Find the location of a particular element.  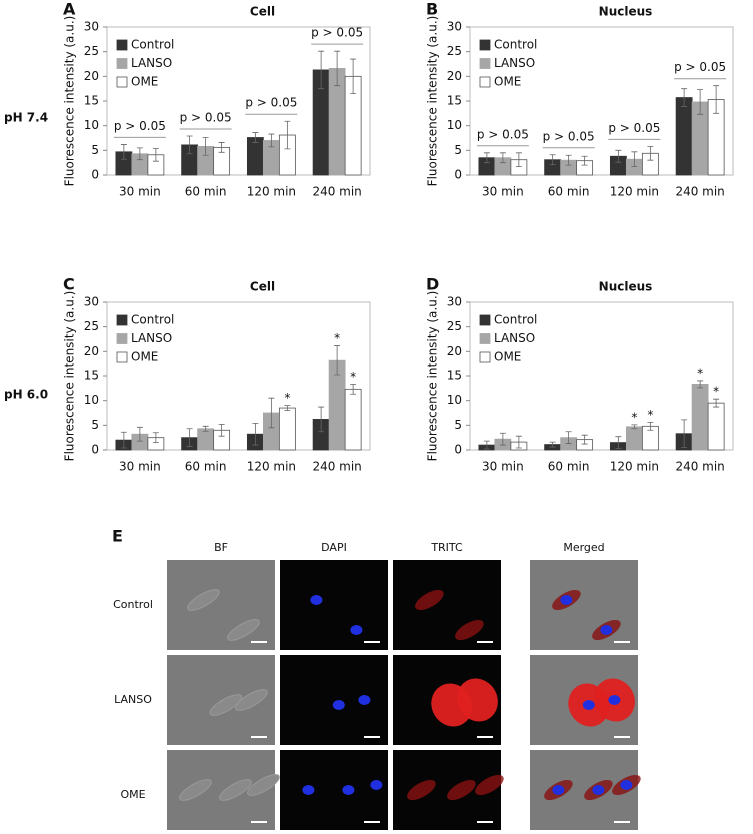

image-row-label: LANSO is located at coordinates (133, 699).